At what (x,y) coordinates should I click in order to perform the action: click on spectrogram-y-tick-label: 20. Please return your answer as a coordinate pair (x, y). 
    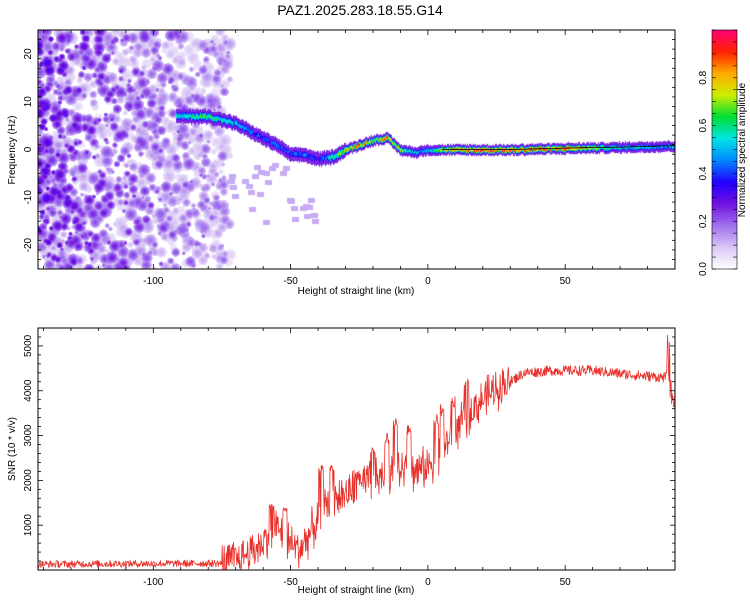
    Looking at the image, I should click on (28, 54).